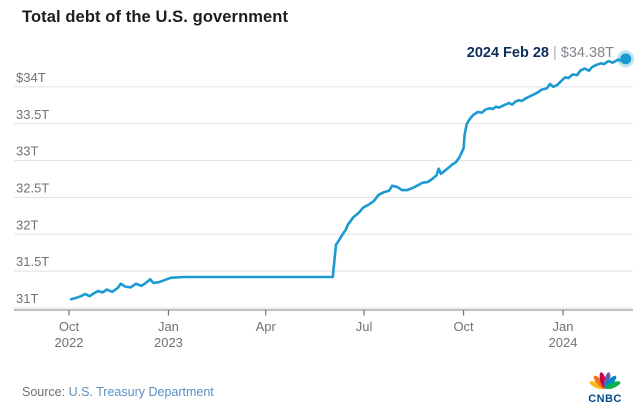  I want to click on x-tick-sublabel: 2024, so click(563, 342).